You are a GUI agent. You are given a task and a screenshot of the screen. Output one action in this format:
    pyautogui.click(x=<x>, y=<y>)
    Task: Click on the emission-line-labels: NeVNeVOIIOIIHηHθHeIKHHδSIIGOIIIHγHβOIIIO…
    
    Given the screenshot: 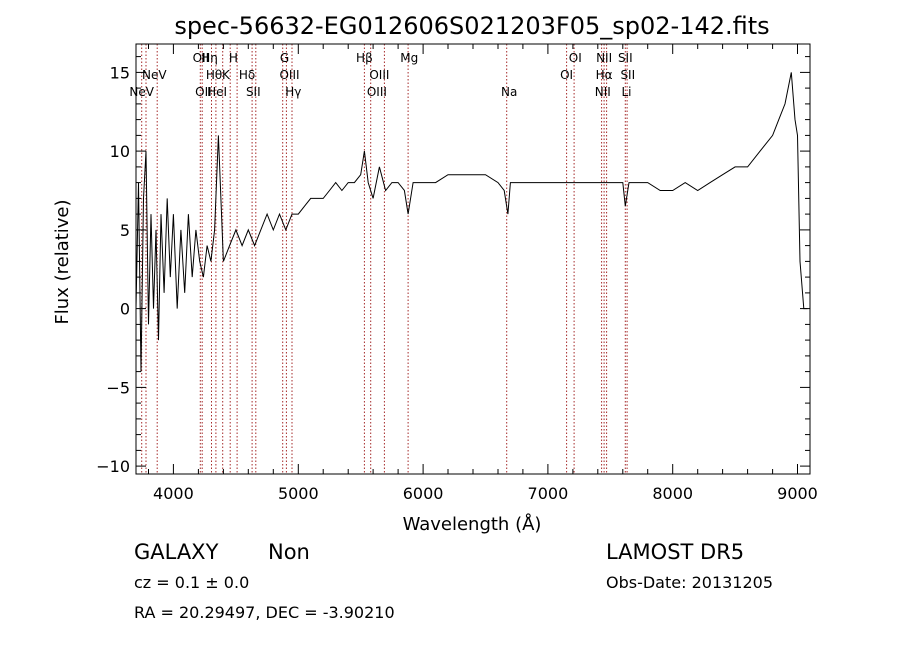 What is the action you would take?
    pyautogui.click(x=382, y=75)
    